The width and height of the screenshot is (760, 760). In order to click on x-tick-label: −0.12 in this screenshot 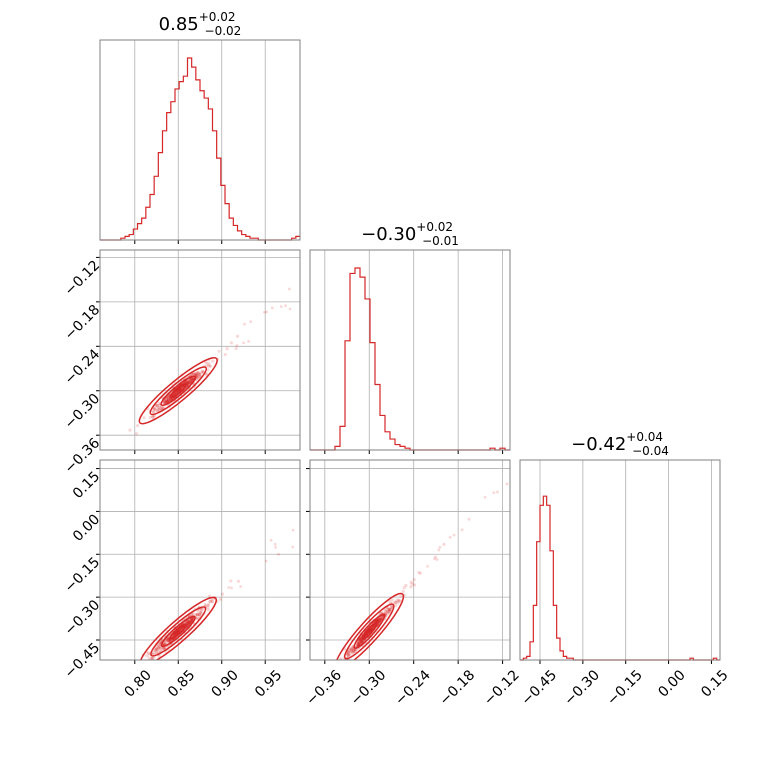, I will do `click(502, 688)`.